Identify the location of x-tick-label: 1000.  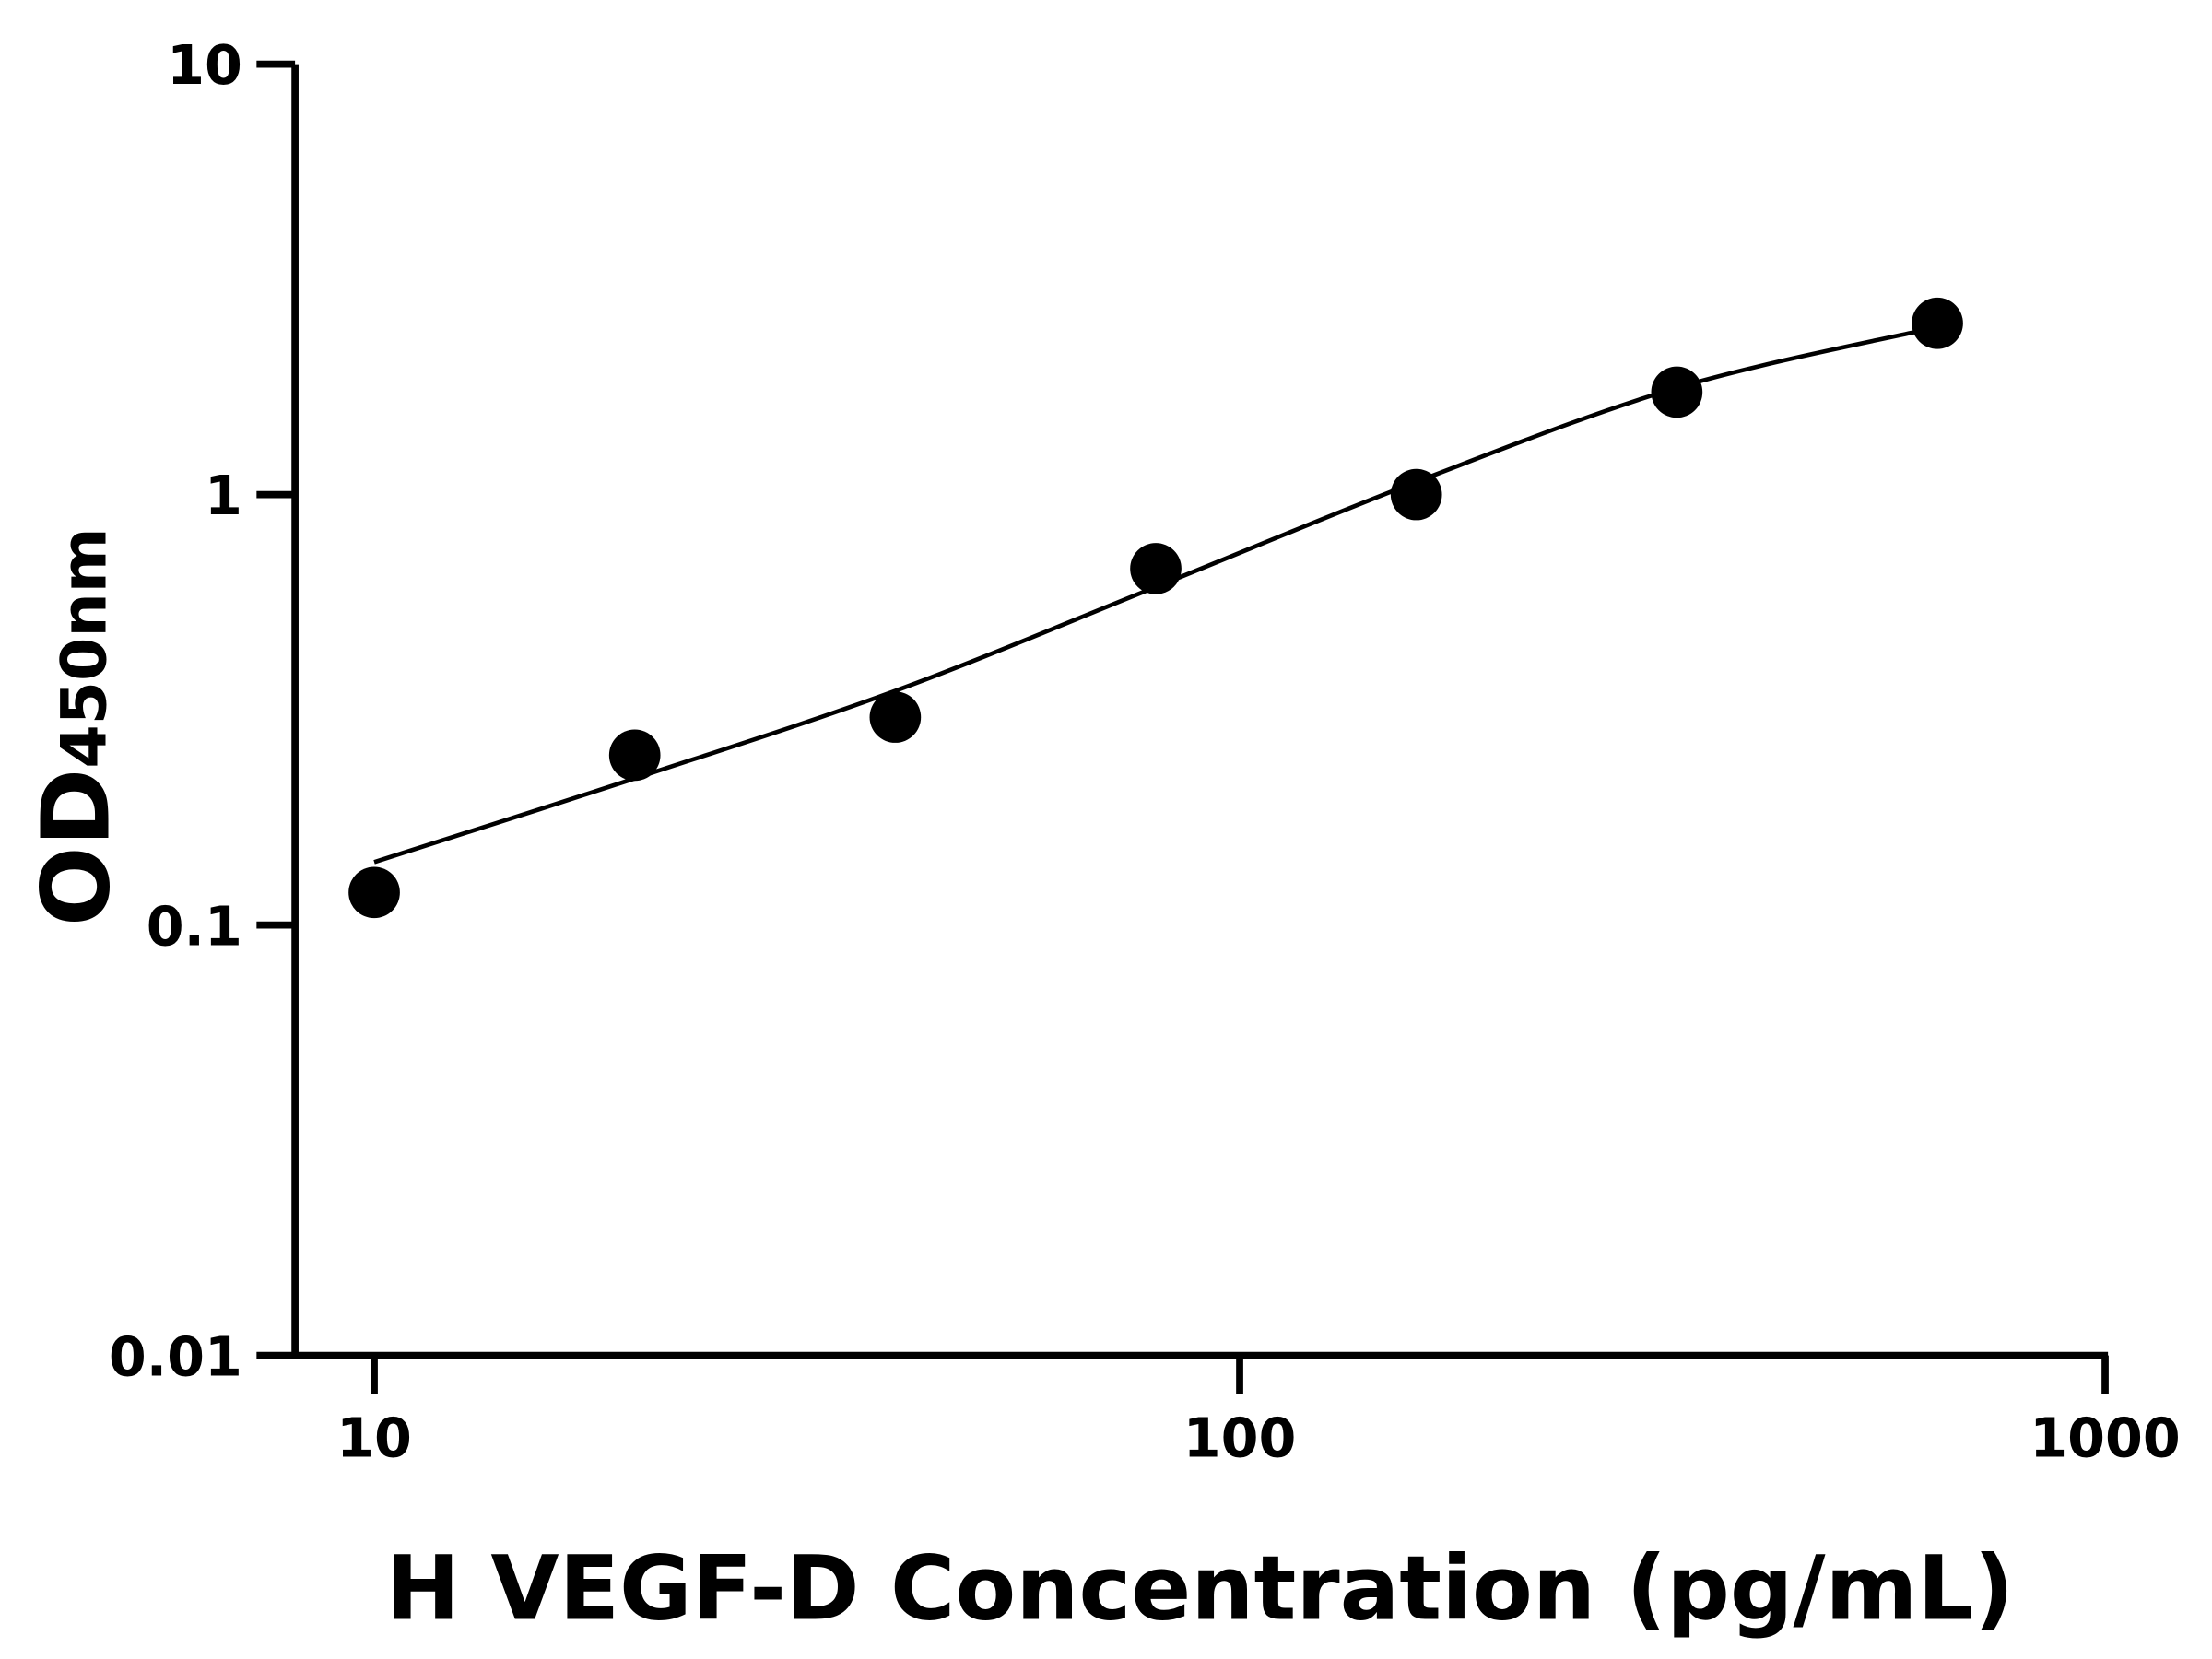
(2105, 1437).